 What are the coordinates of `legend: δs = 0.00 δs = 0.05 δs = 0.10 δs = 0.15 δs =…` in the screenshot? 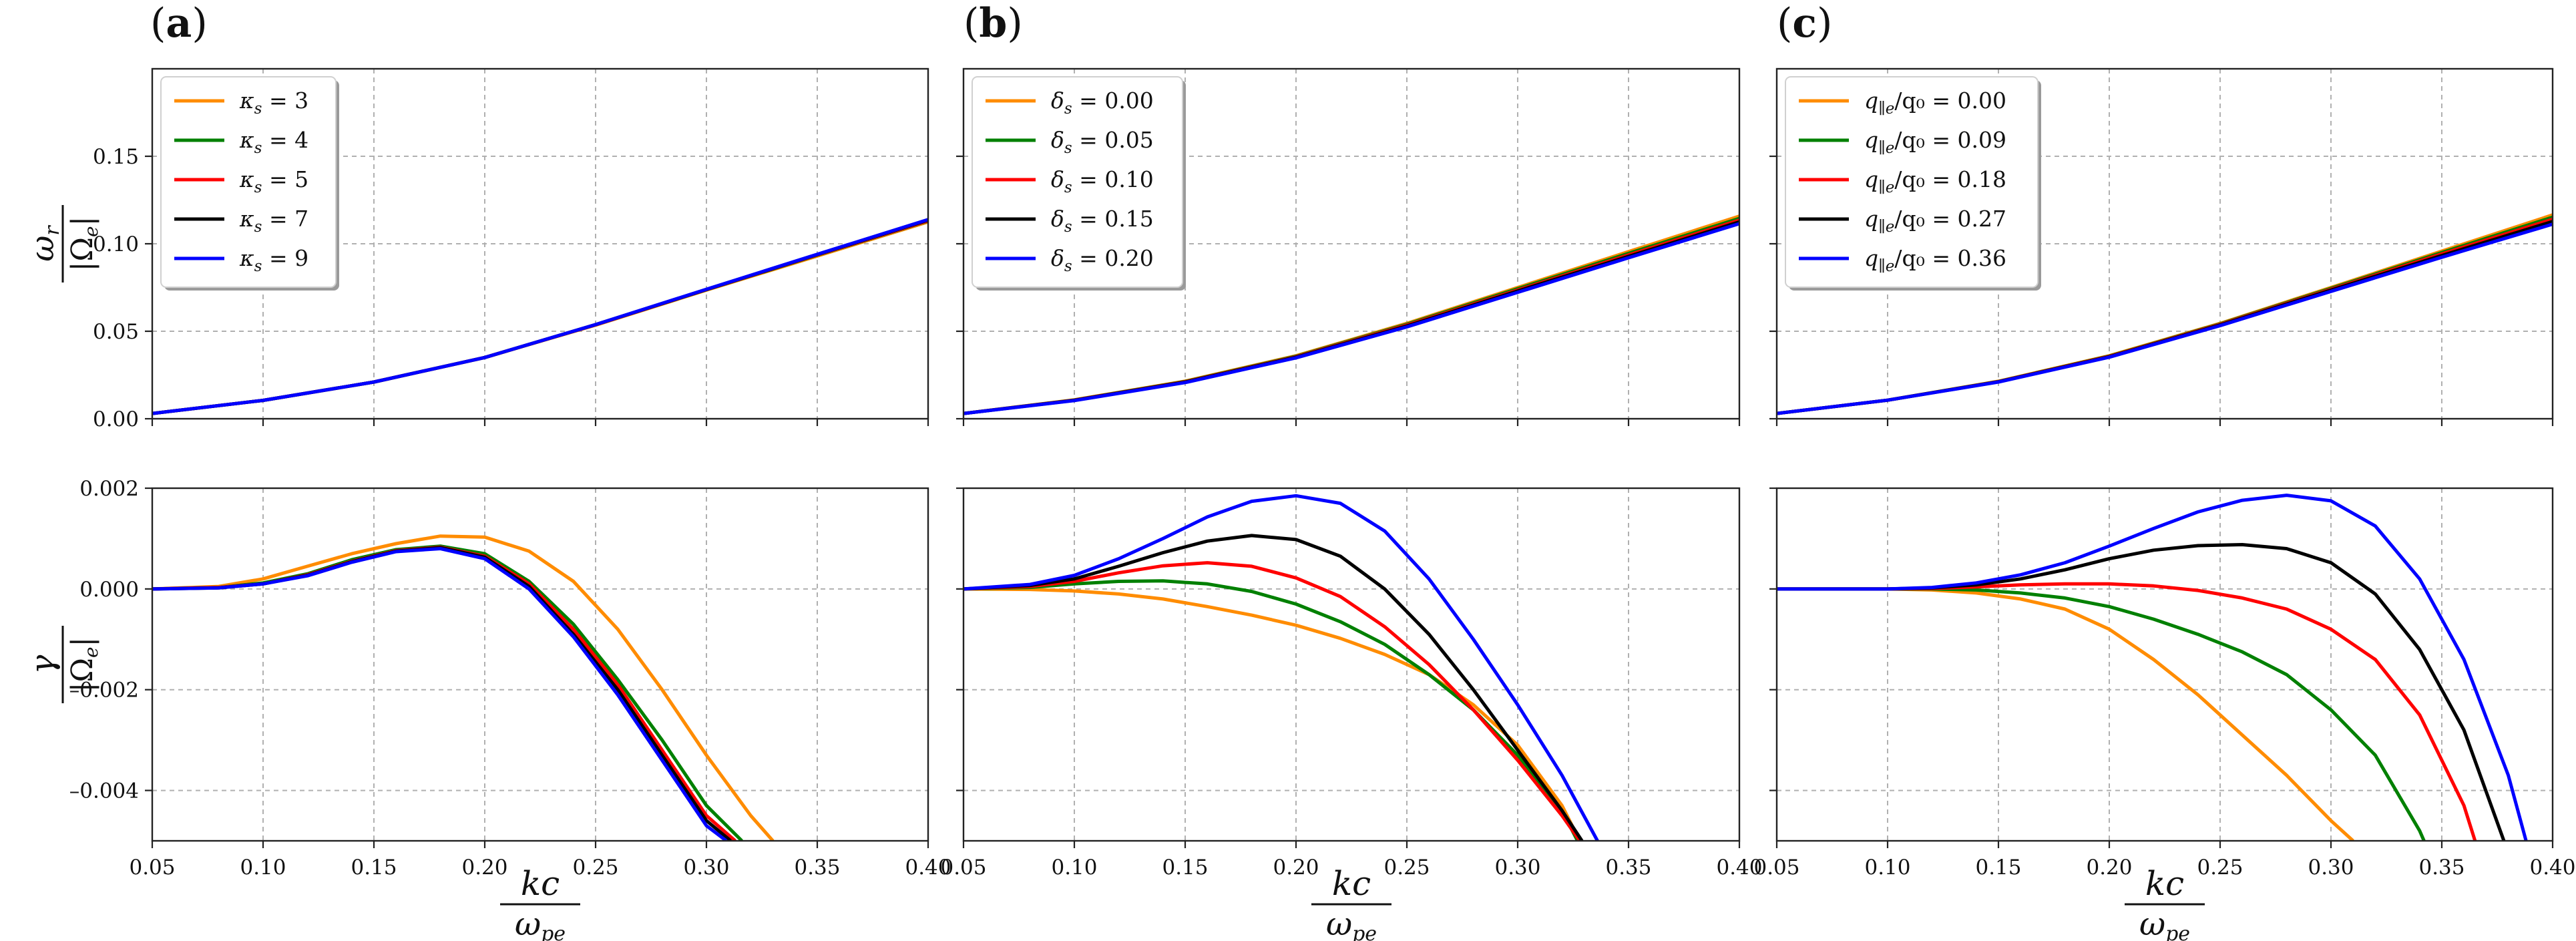 It's located at (1079, 183).